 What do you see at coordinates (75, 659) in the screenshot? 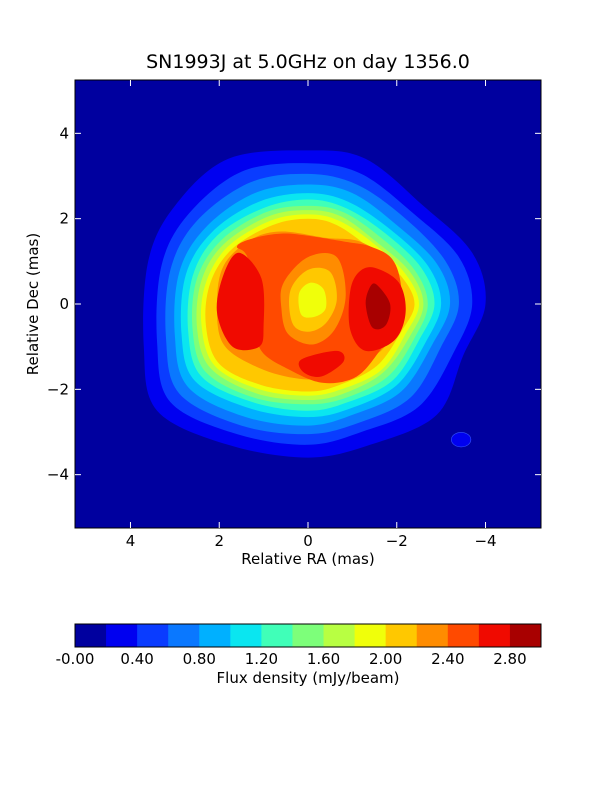
I see `colorbar-tick-label: -0.00` at bounding box center [75, 659].